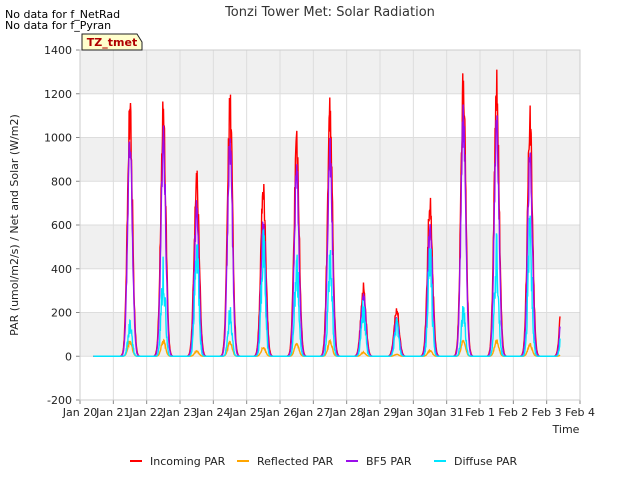 This screenshot has height=480, width=640. I want to click on y-tick-label: 1200, so click(58, 94).